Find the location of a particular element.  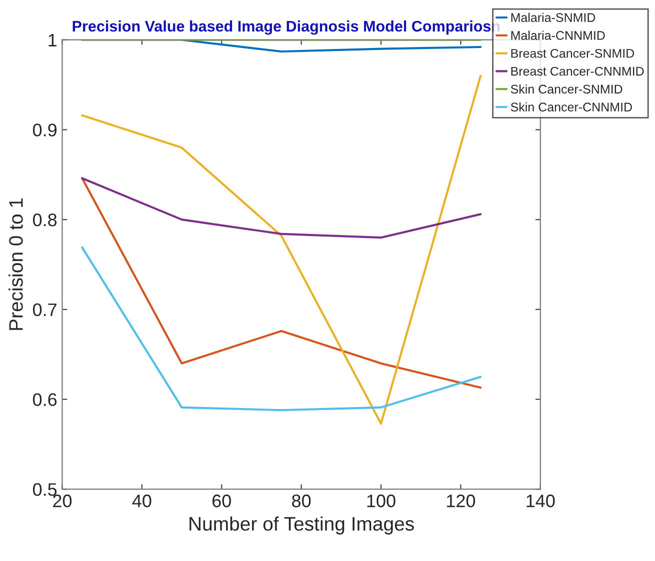

x-tick-label: 60 is located at coordinates (221, 501).